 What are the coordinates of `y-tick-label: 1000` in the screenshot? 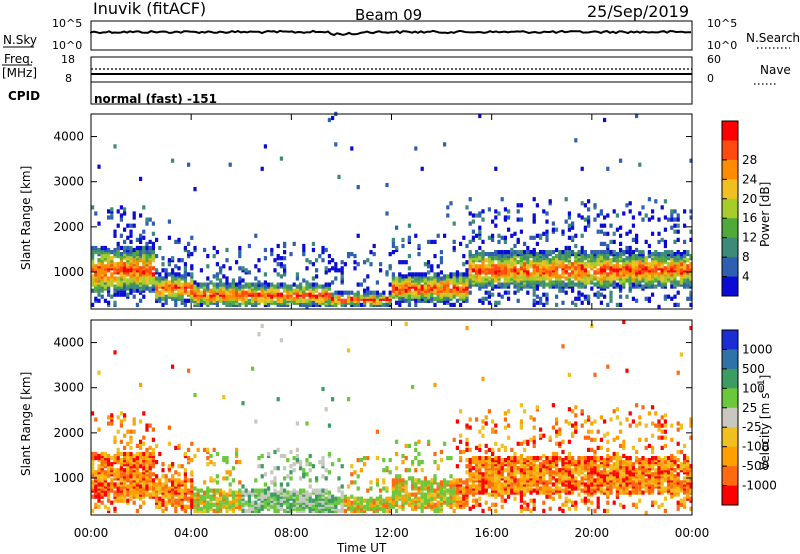 It's located at (68, 272).